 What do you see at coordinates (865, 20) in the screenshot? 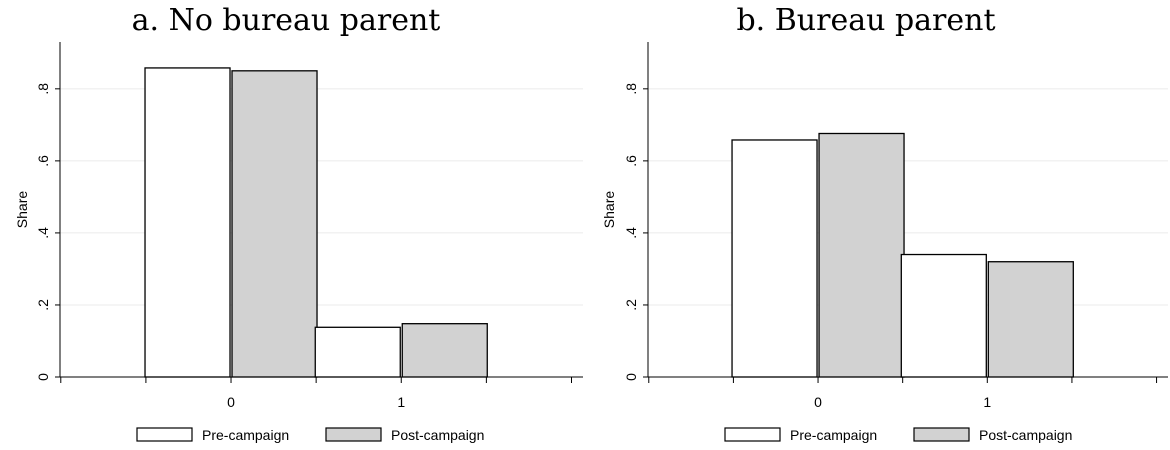
I see `chart-title: b. Bureau parent` at bounding box center [865, 20].